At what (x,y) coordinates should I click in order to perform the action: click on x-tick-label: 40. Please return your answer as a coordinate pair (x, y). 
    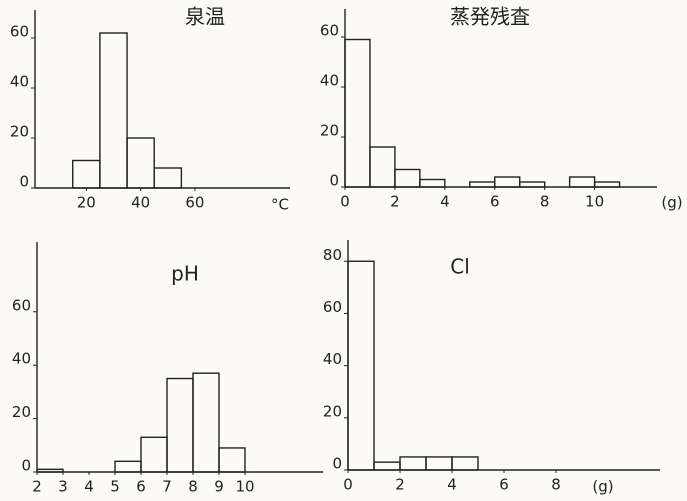
    Looking at the image, I should click on (140, 203).